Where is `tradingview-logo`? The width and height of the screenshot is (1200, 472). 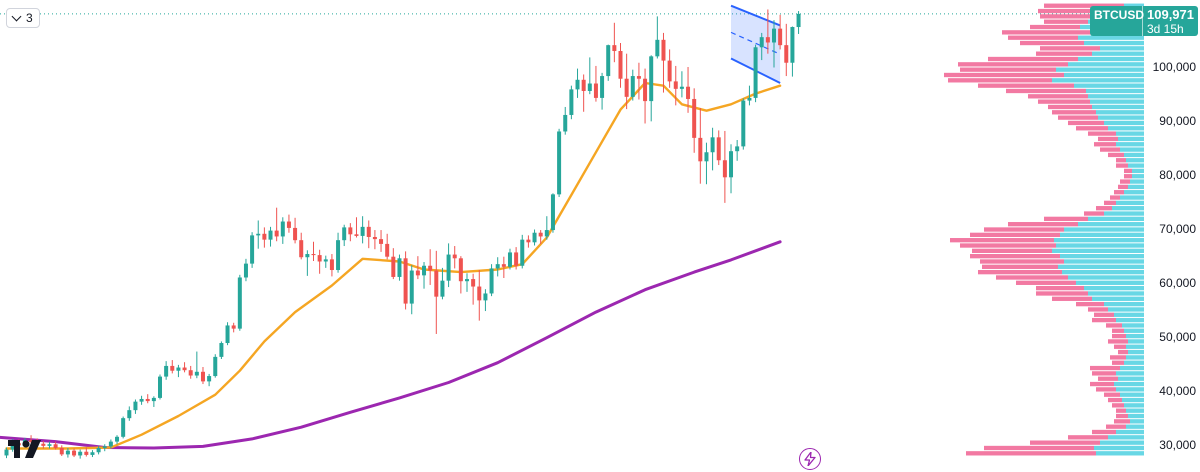
tradingview-logo is located at coordinates (26, 449).